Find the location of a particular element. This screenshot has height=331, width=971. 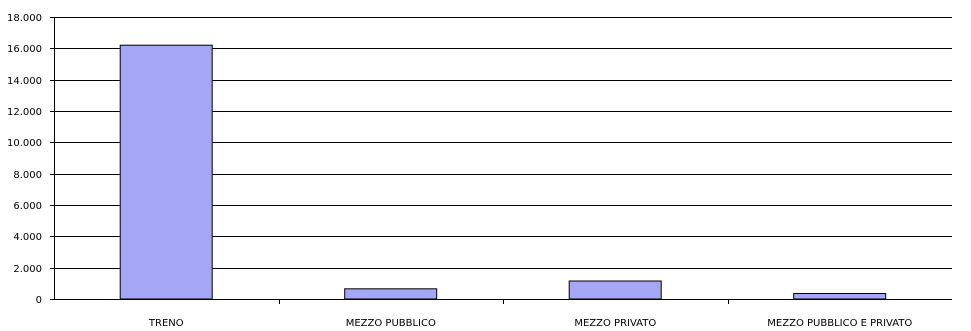

y-tick-label: 18.000 is located at coordinates (24, 18).